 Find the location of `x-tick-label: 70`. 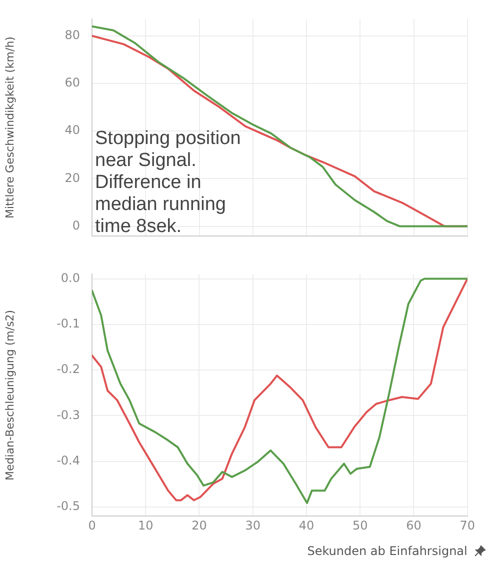

x-tick-label: 70 is located at coordinates (468, 525).